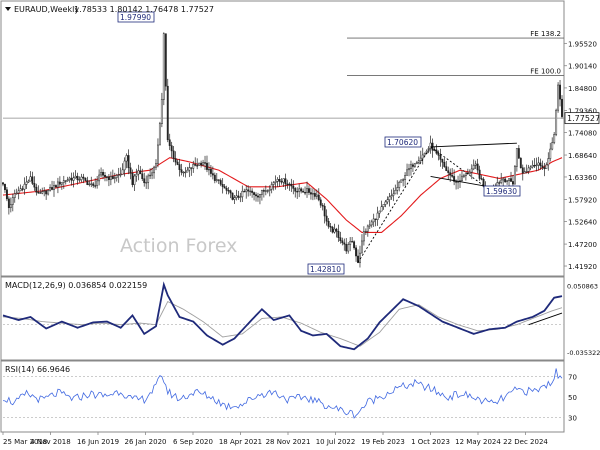  What do you see at coordinates (394, 204) in the screenshot?
I see `trendline` at bounding box center [394, 204].